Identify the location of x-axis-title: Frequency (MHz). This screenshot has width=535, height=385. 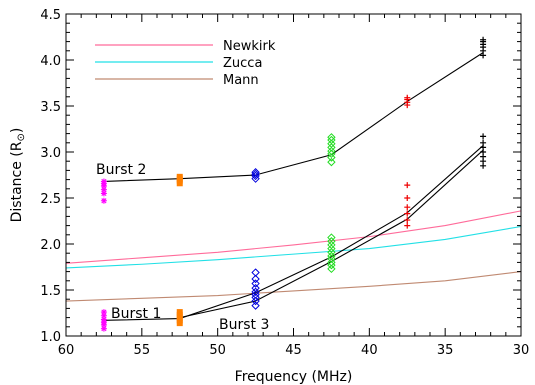
(294, 377).